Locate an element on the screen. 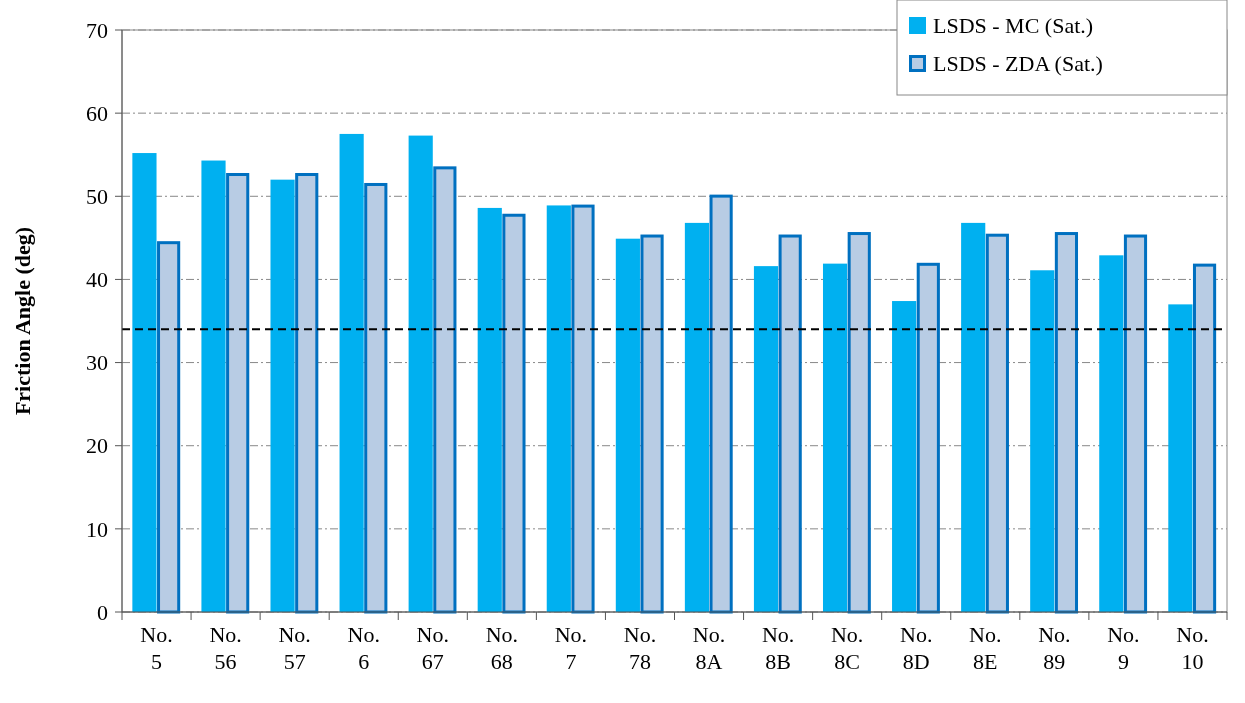 The image size is (1245, 703). y-tick-label: 0 is located at coordinates (102, 612).